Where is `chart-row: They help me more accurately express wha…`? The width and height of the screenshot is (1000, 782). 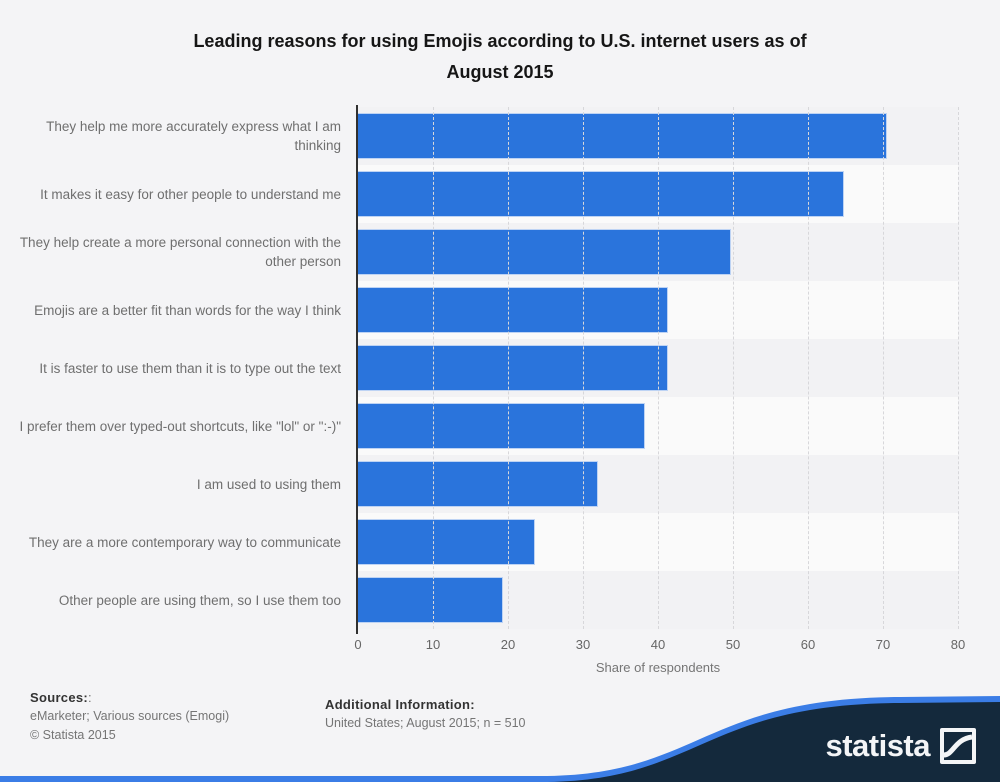
chart-row: They help me more accurately express wha… is located at coordinates (479, 136).